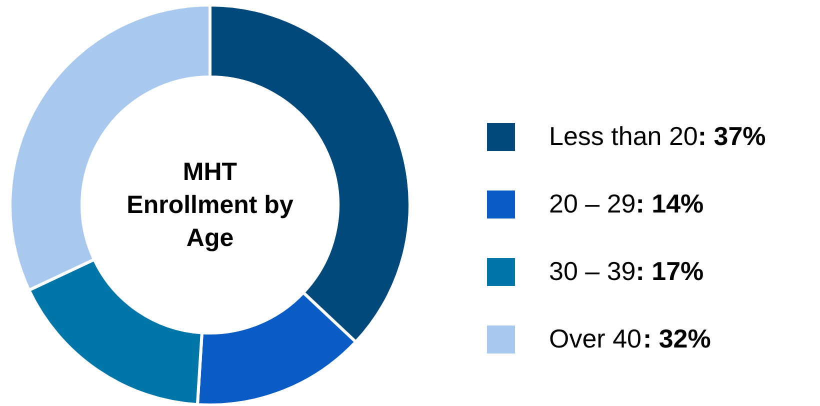  Describe the element at coordinates (592, 203) in the screenshot. I see `legend-label: 20 – 29` at that location.